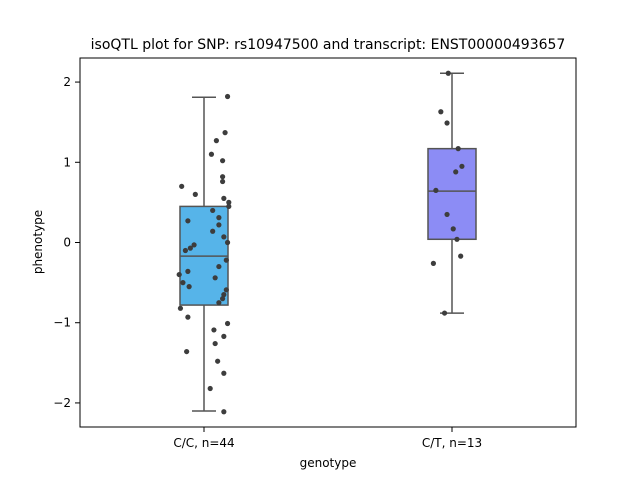  Describe the element at coordinates (67, 82) in the screenshot. I see `y-tick-label: 2` at that location.